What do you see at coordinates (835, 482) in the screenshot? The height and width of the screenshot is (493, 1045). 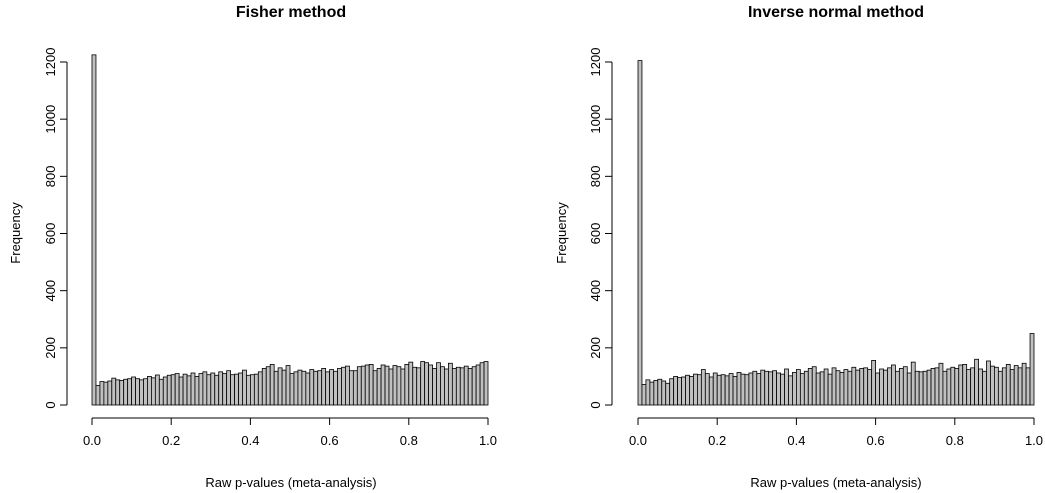 I see `x-axis-label: Raw p-values (meta-analysis)` at bounding box center [835, 482].